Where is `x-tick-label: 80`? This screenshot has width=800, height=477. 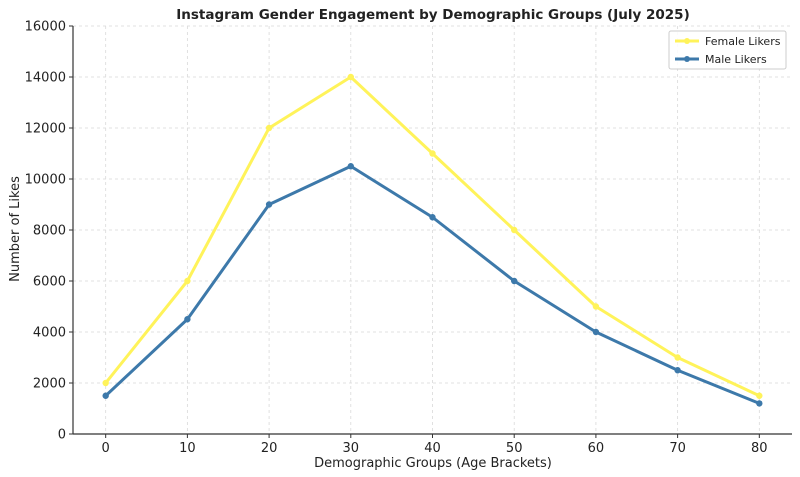 x-tick-label: 80 is located at coordinates (759, 448).